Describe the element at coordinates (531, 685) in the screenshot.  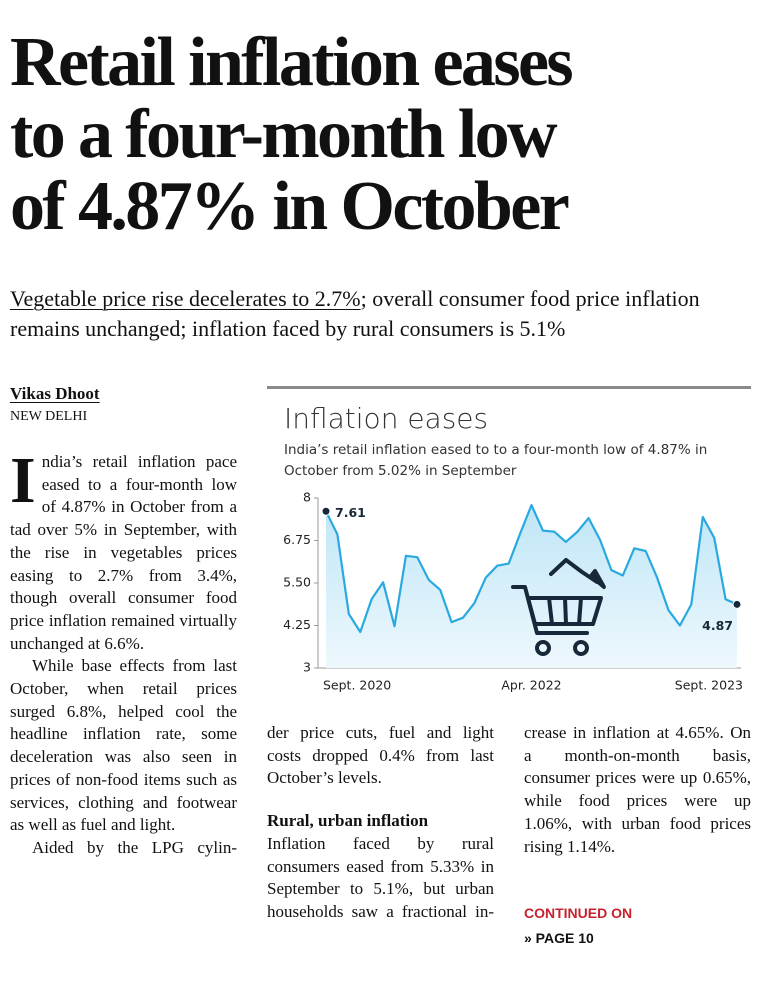
I see `x-tick-label: Apr. 2022` at that location.